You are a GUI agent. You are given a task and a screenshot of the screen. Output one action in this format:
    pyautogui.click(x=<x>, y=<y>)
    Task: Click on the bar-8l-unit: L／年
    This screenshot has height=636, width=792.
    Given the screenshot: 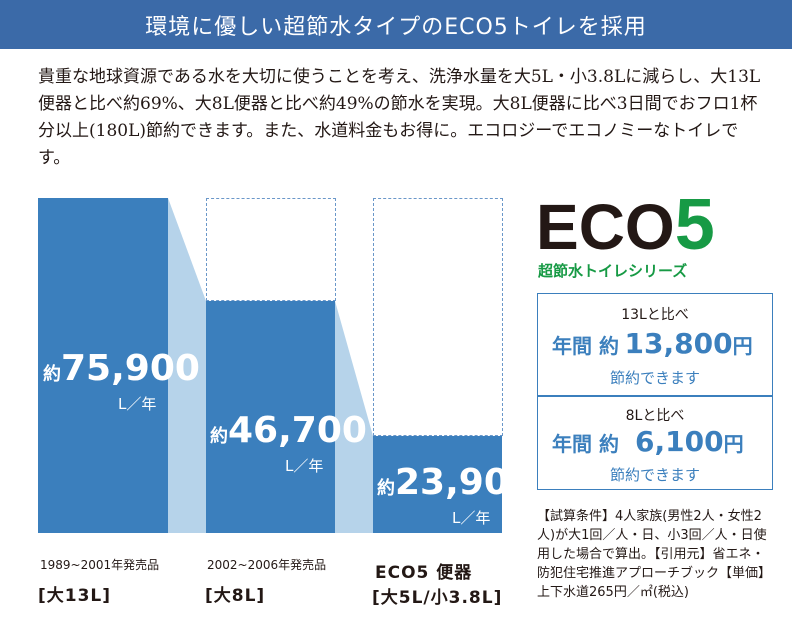 What is the action you would take?
    pyautogui.click(x=304, y=466)
    